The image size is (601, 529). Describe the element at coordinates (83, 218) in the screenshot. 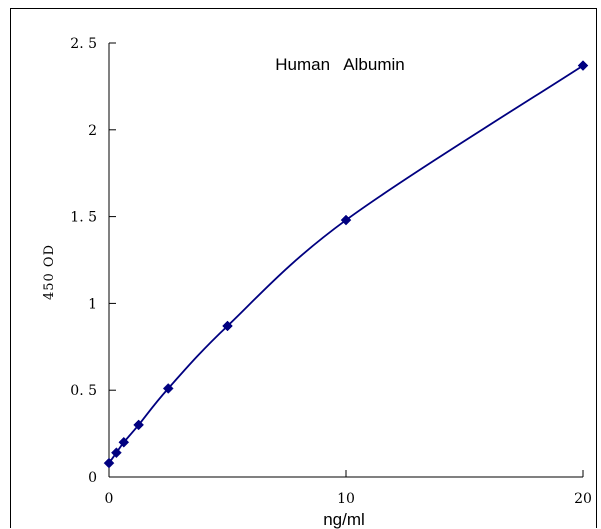

I see `y-tick-label: 1. 5` at that location.